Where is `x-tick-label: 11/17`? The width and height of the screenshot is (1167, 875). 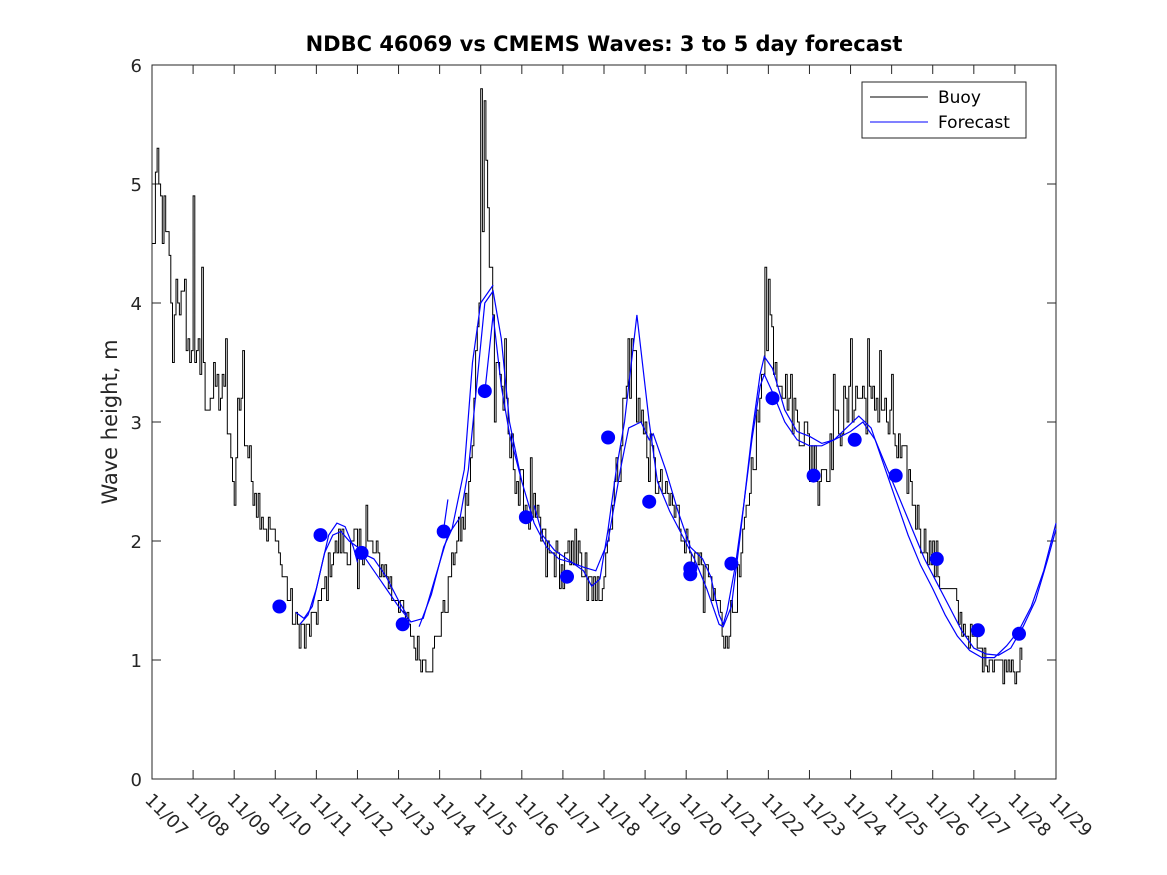
x-tick-label: 11/17 is located at coordinates (577, 816).